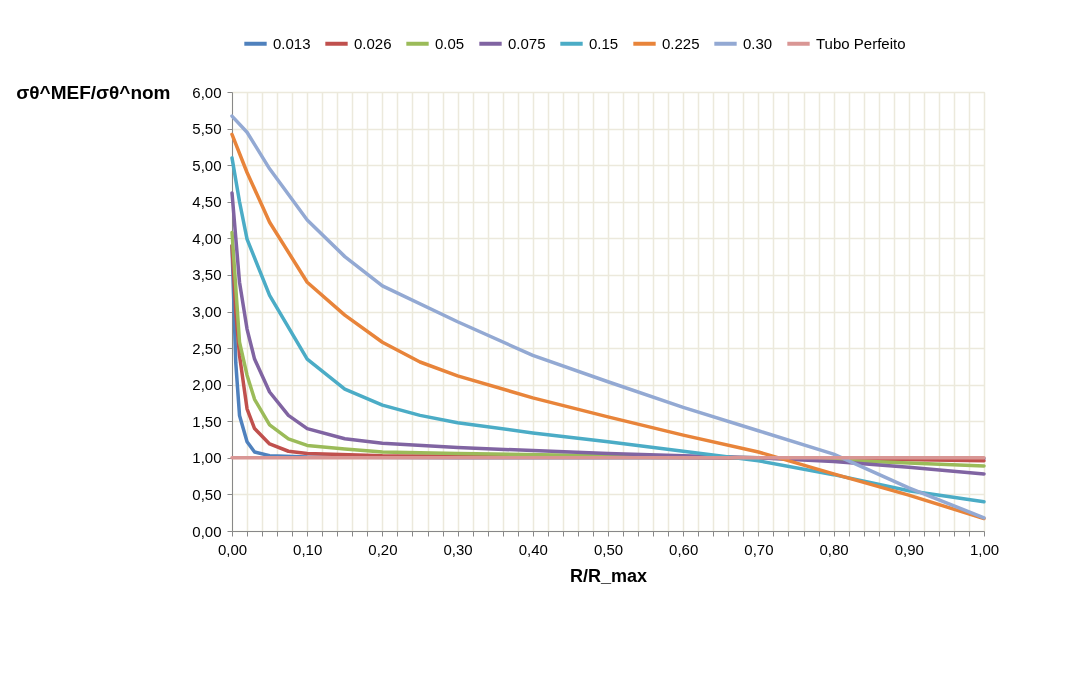 Image resolution: width=1075 pixels, height=694 pixels. I want to click on x-tick-label: 0,50, so click(608, 549).